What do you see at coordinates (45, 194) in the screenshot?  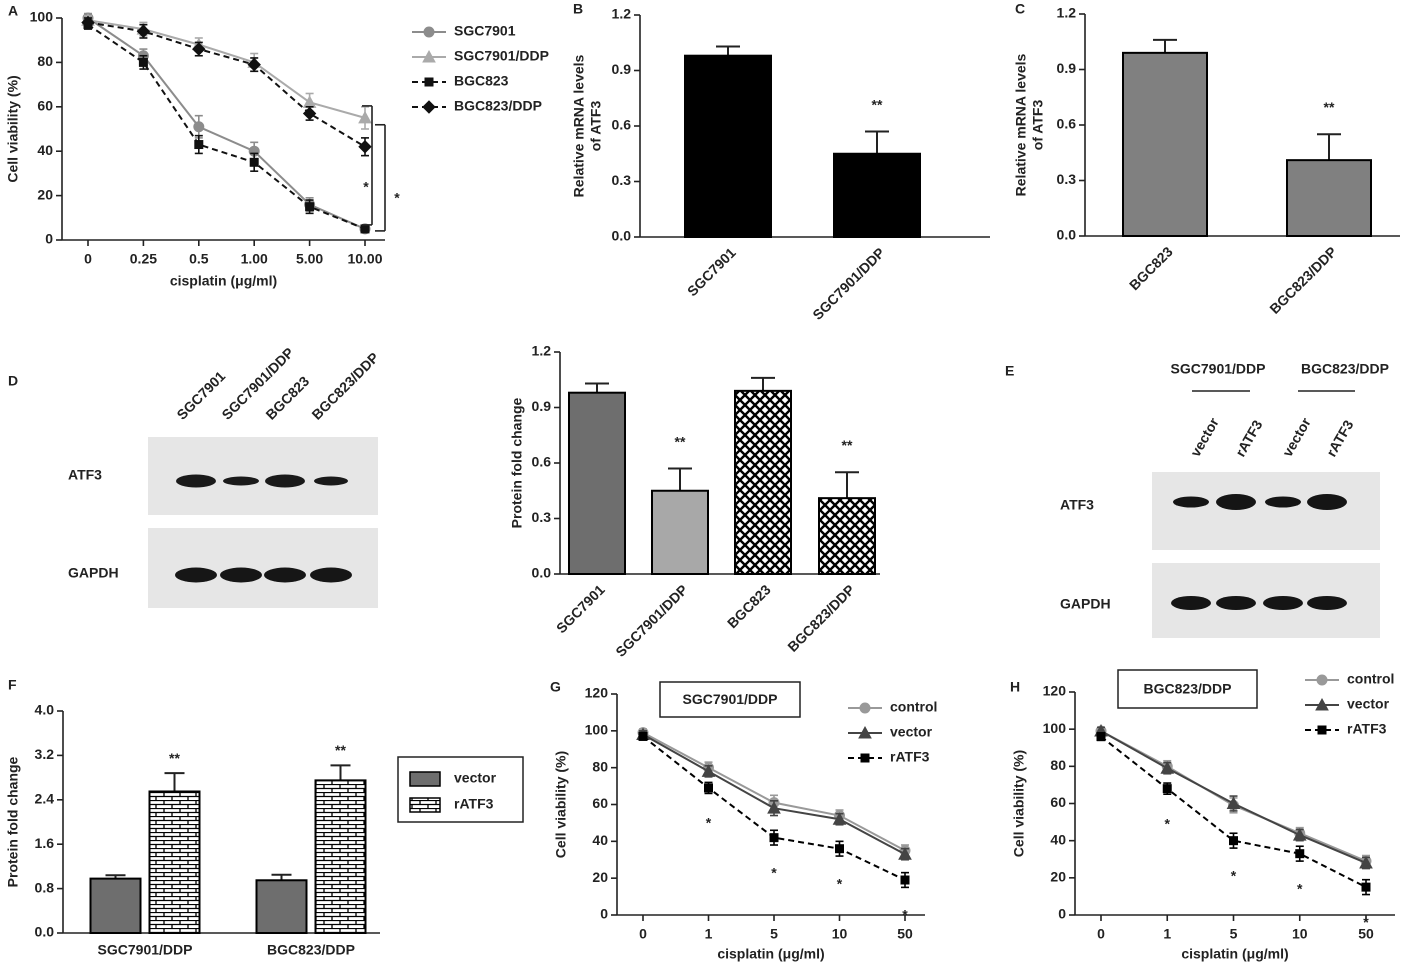 I see `y-tick-label: 20` at bounding box center [45, 194].